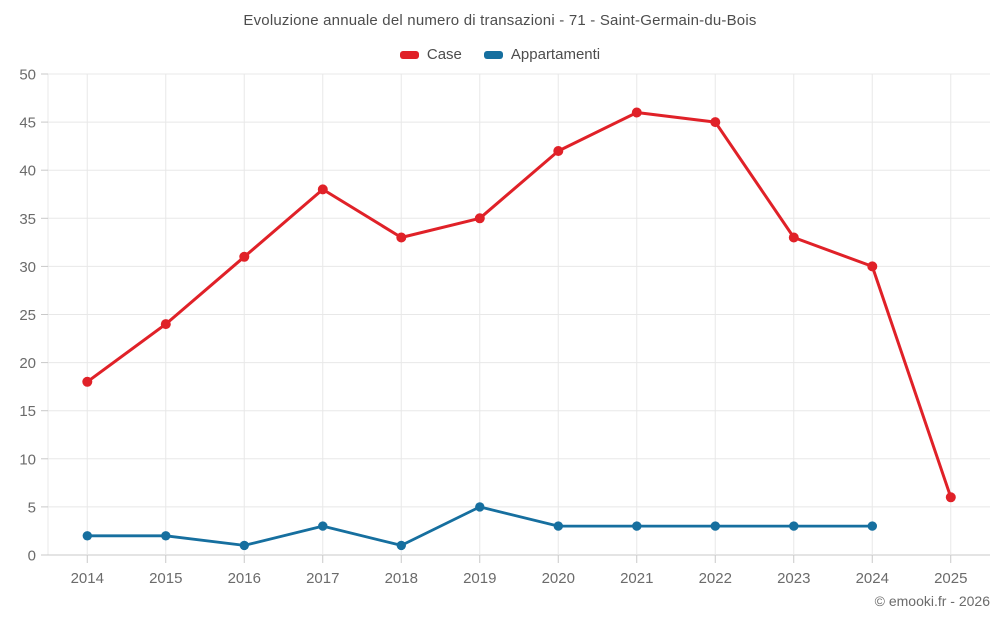 The image size is (1000, 625). What do you see at coordinates (27, 171) in the screenshot?
I see `y-tick-label: 40` at bounding box center [27, 171].